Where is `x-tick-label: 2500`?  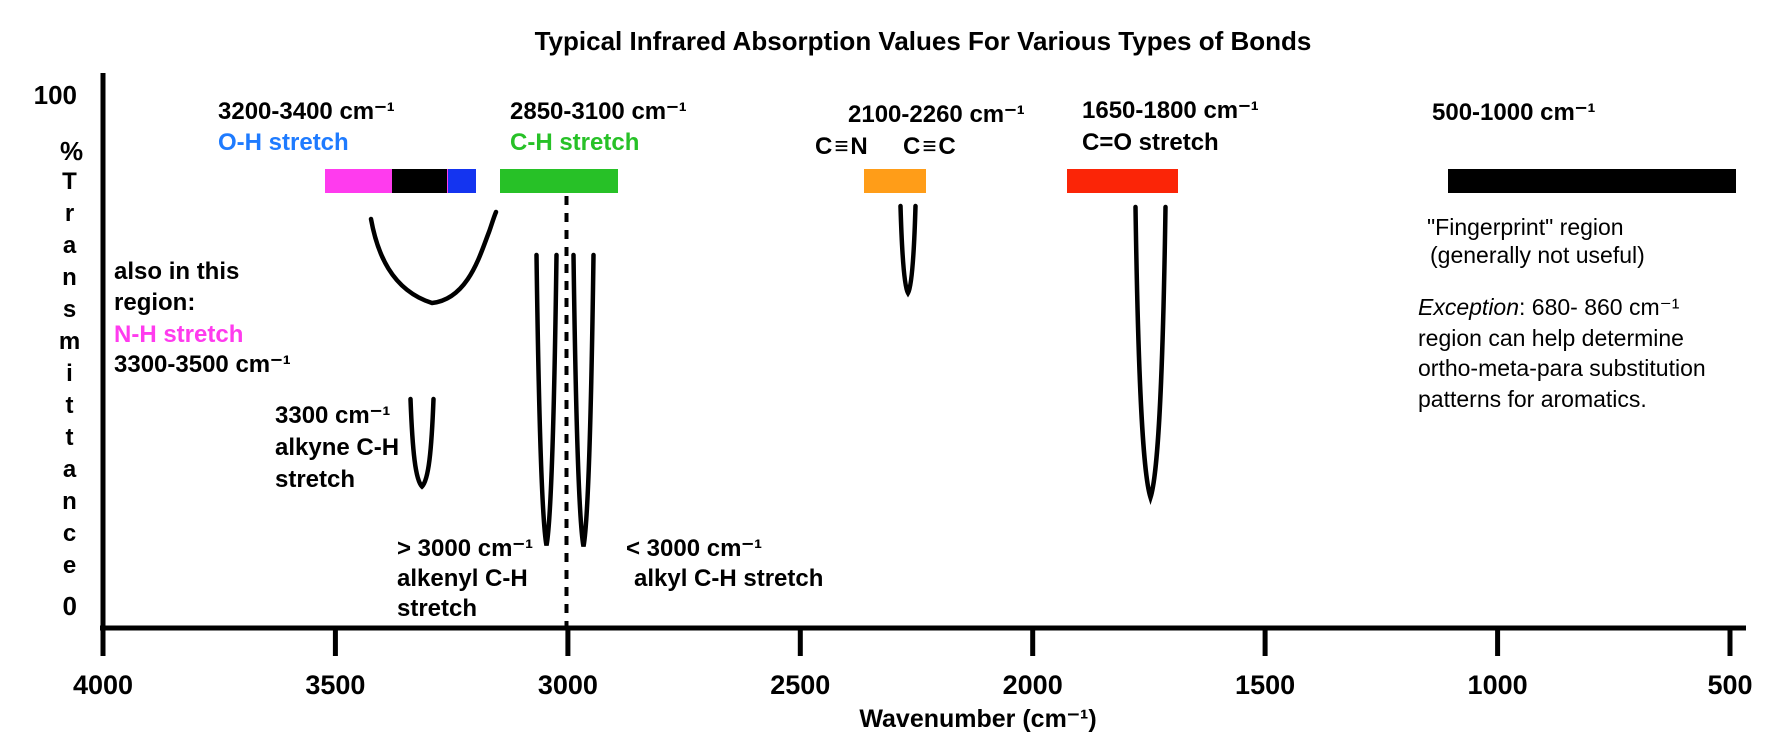
x-tick-label: 2500 is located at coordinates (800, 685).